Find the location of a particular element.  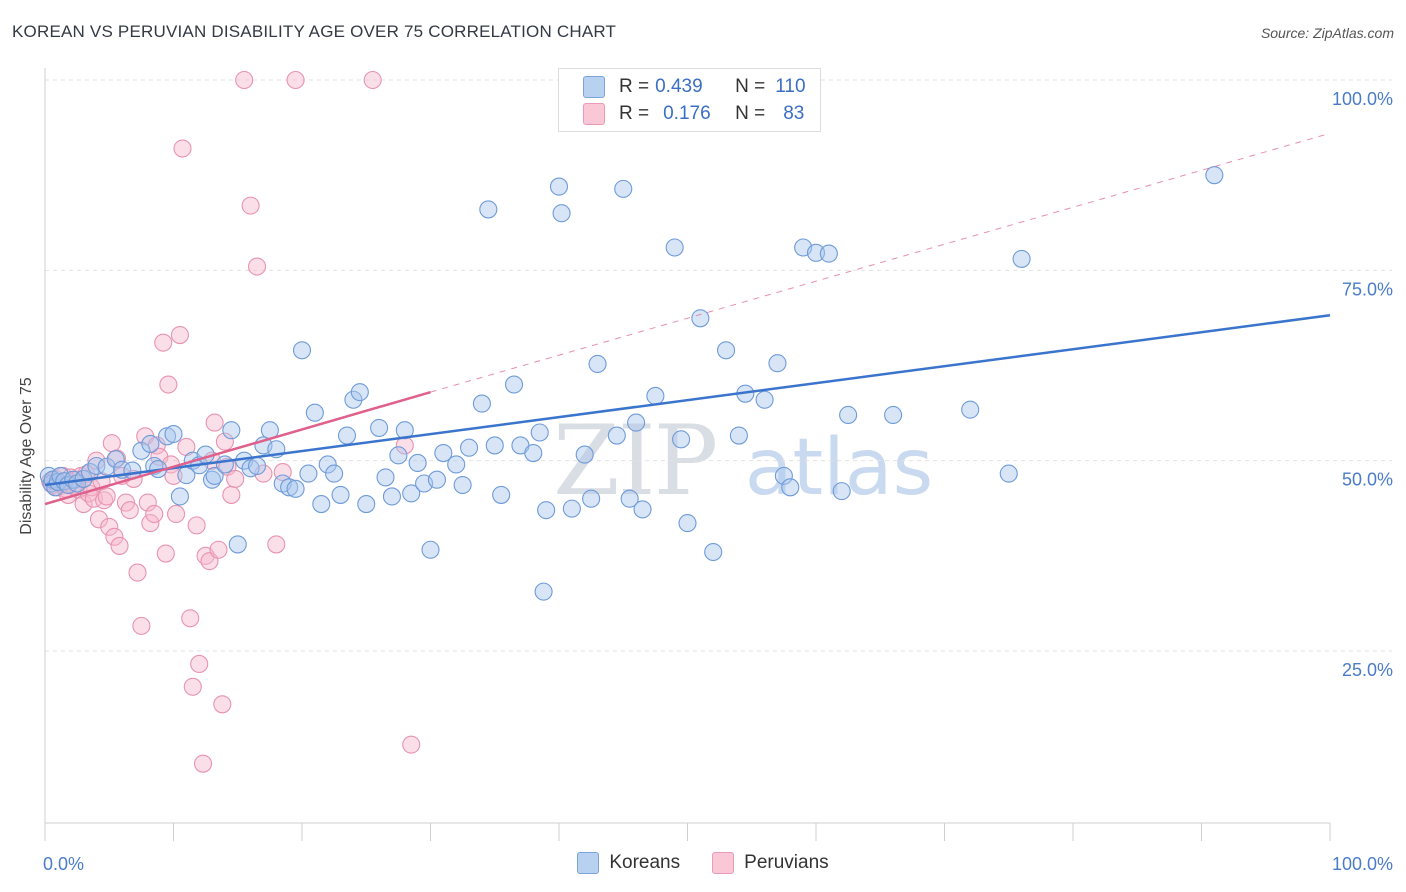

source-label: Source: ZipAtlas.com is located at coordinates (1327, 33).